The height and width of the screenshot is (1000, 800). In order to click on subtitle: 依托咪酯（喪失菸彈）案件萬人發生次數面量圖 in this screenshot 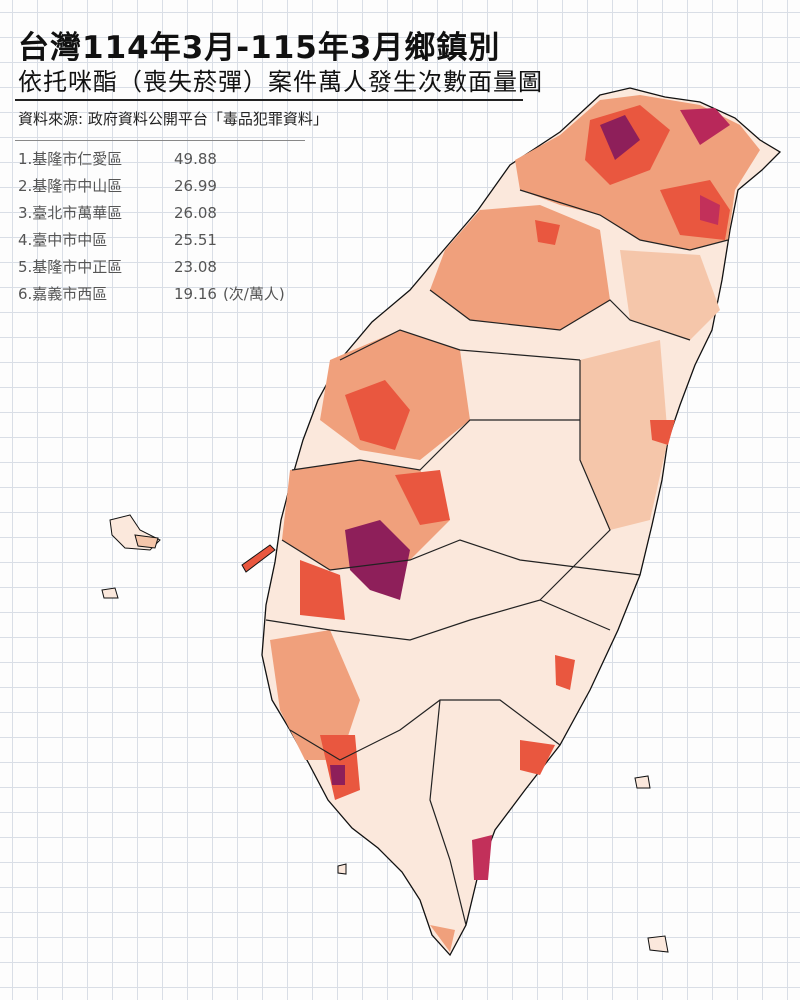, I will do `click(280, 82)`.